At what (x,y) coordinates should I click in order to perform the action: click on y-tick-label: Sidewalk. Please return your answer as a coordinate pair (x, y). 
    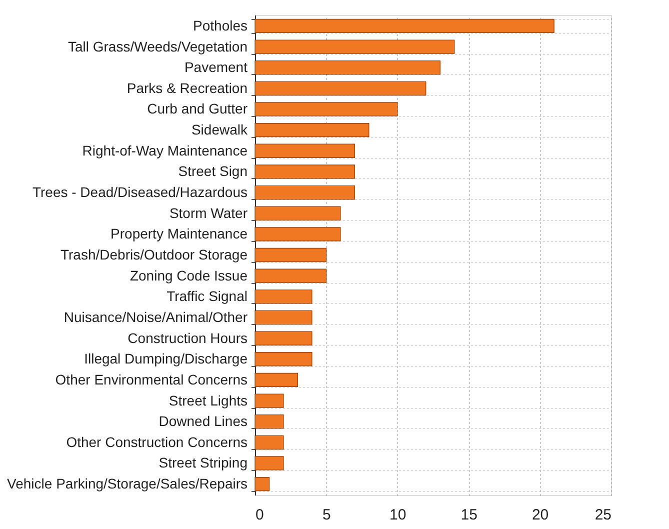
    Looking at the image, I should click on (219, 130).